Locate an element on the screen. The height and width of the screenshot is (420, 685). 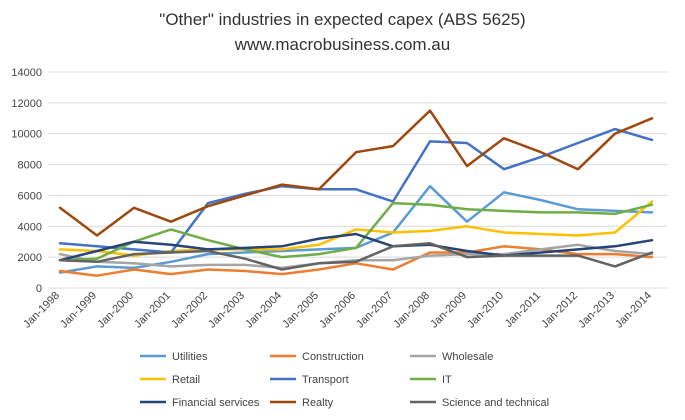
y-tick-label: 12000 is located at coordinates (26, 104).